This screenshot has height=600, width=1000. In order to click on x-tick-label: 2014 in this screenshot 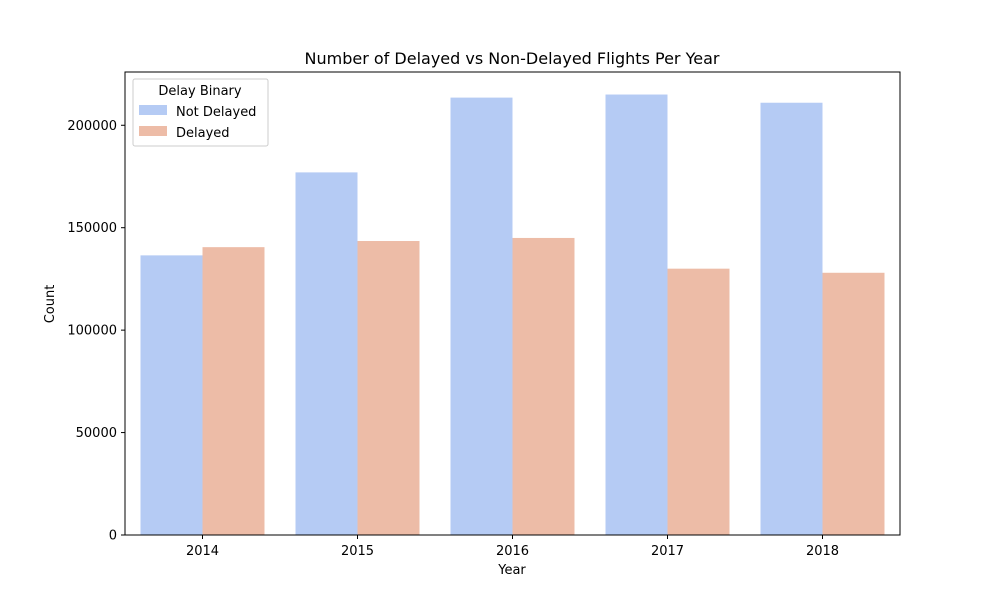, I will do `click(202, 551)`.